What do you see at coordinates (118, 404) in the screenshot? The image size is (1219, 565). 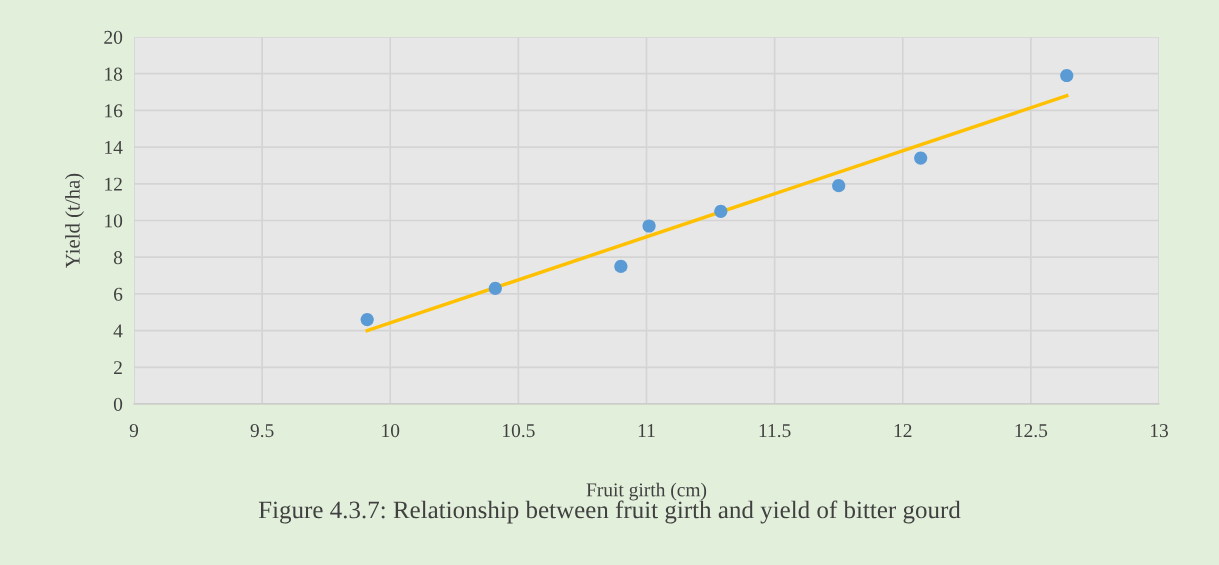 I see `y-tick-label: 0` at bounding box center [118, 404].